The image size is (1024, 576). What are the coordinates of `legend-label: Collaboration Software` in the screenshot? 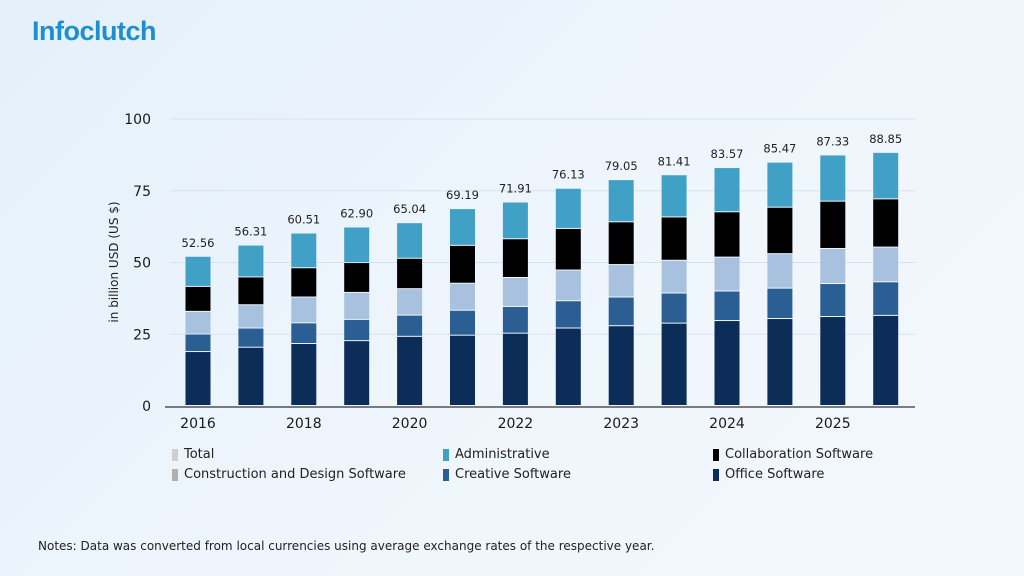 It's located at (799, 454).